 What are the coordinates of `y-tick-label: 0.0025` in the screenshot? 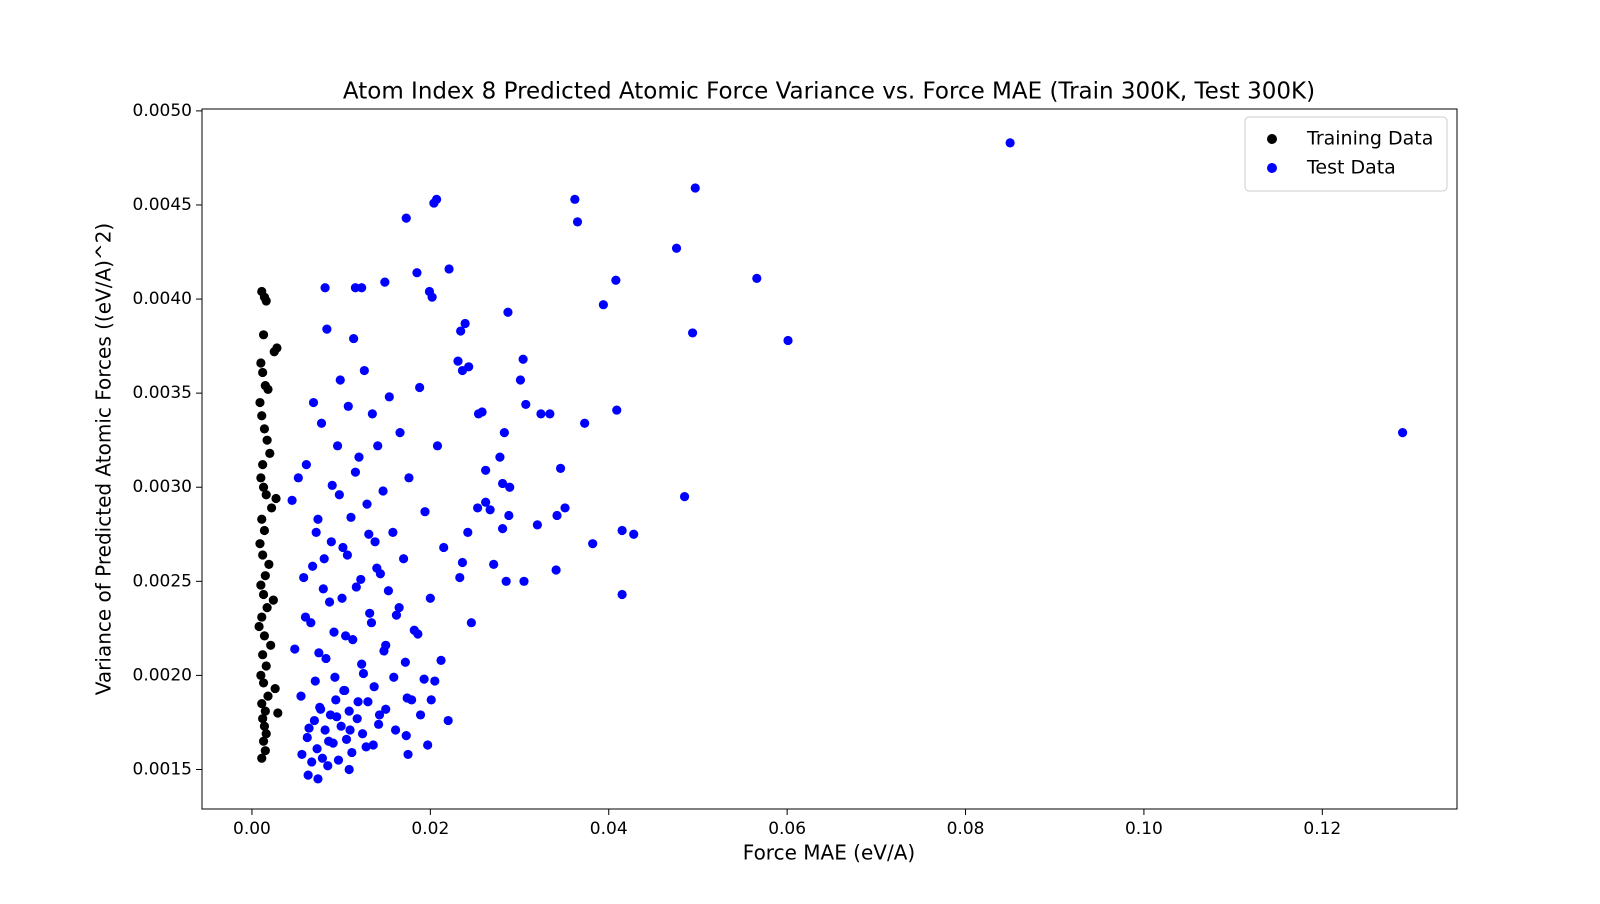 It's located at (162, 581).